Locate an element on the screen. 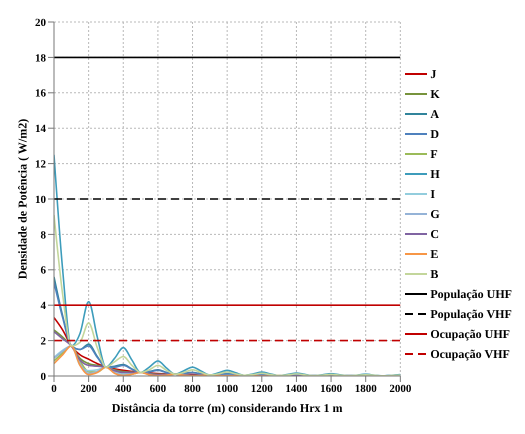 This screenshot has height=434, width=525. legend-label: Ocupação UHF is located at coordinates (470, 334).